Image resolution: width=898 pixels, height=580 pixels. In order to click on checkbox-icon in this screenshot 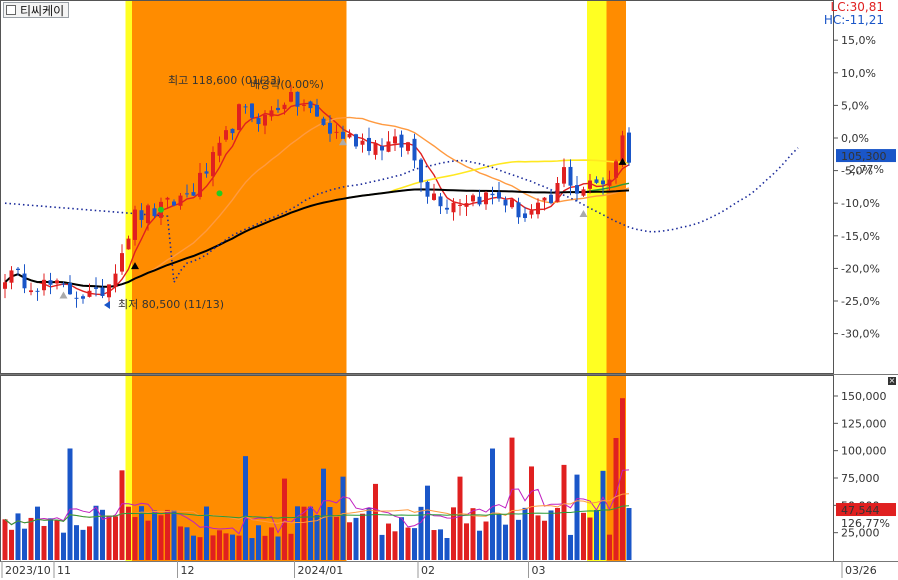, I will do `click(11, 10)`.